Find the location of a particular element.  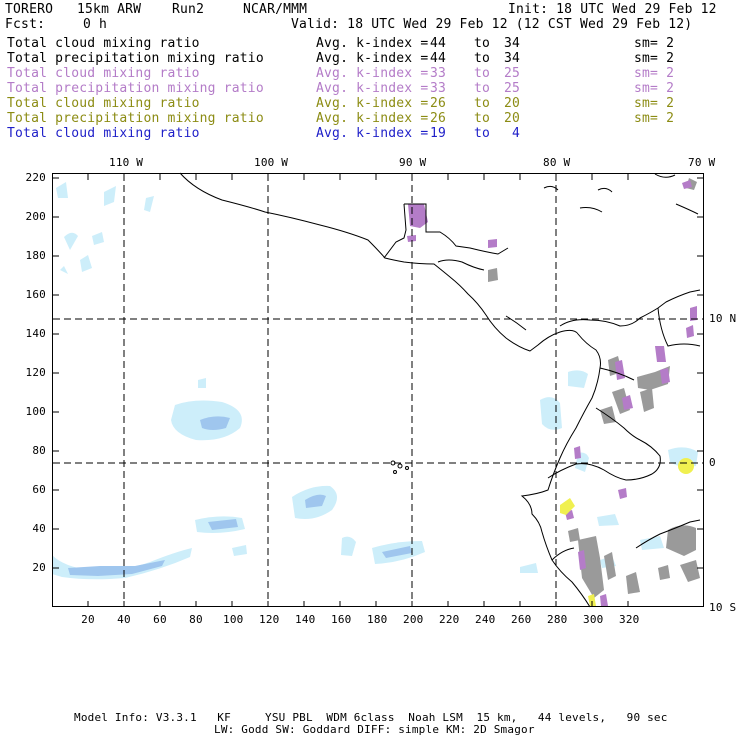

legend-k-end-3: 25 is located at coordinates (512, 88).